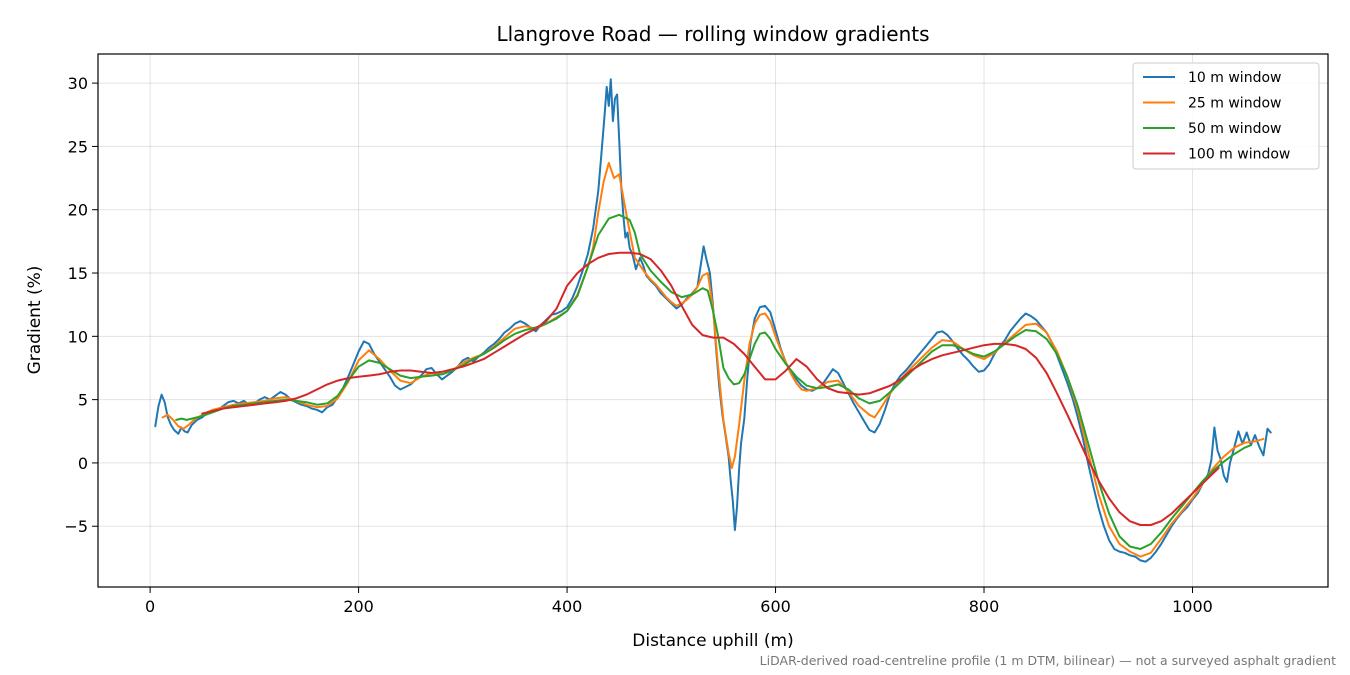  I want to click on legend-label: 25 m window, so click(1234, 104).